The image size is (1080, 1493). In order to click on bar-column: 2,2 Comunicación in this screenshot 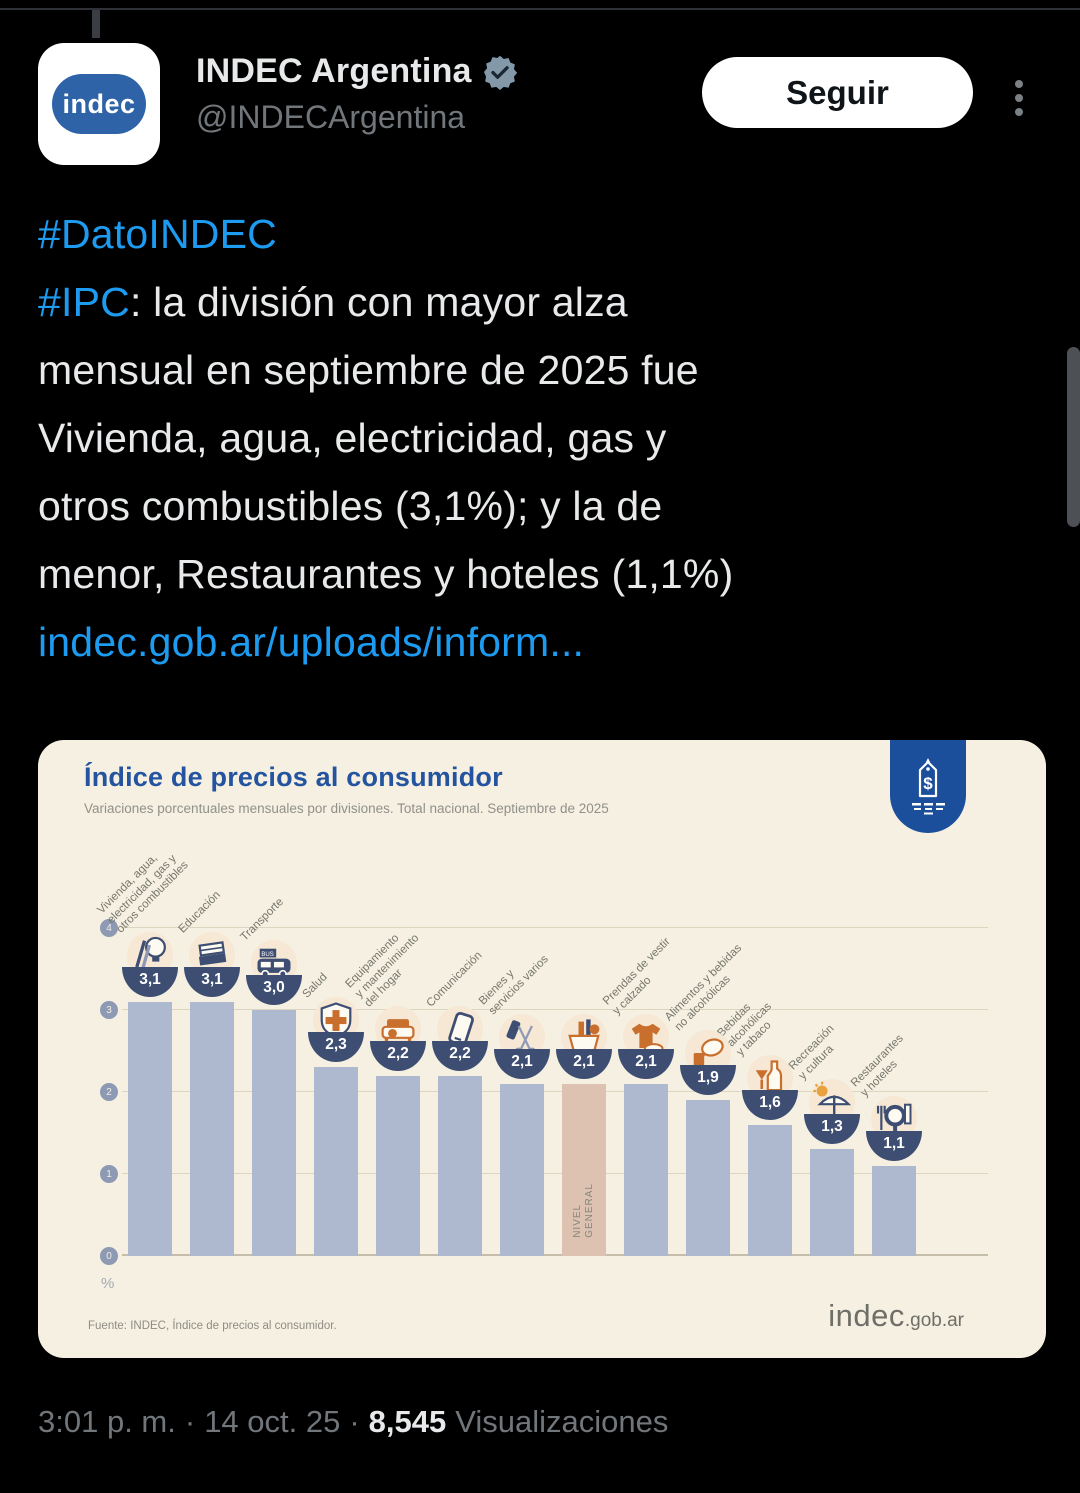, I will do `click(456, 1102)`.